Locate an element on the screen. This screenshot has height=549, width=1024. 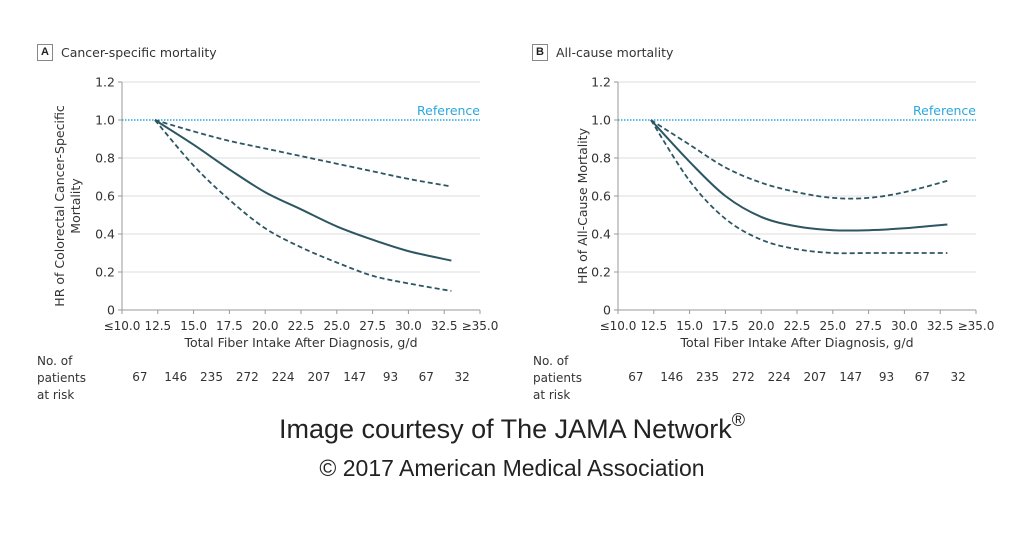
panel-a-letter: A is located at coordinates (45, 52).